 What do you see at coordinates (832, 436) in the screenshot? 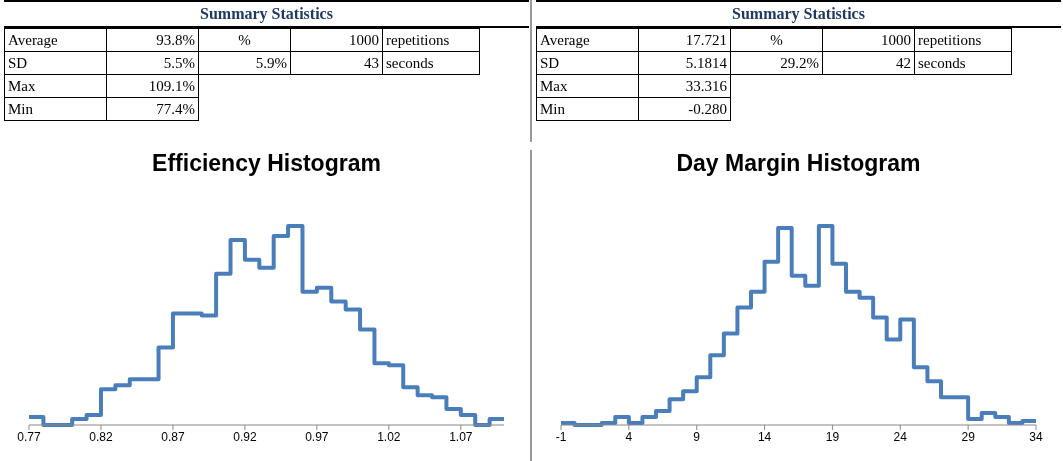
I see `x-tick-label: 19` at bounding box center [832, 436].